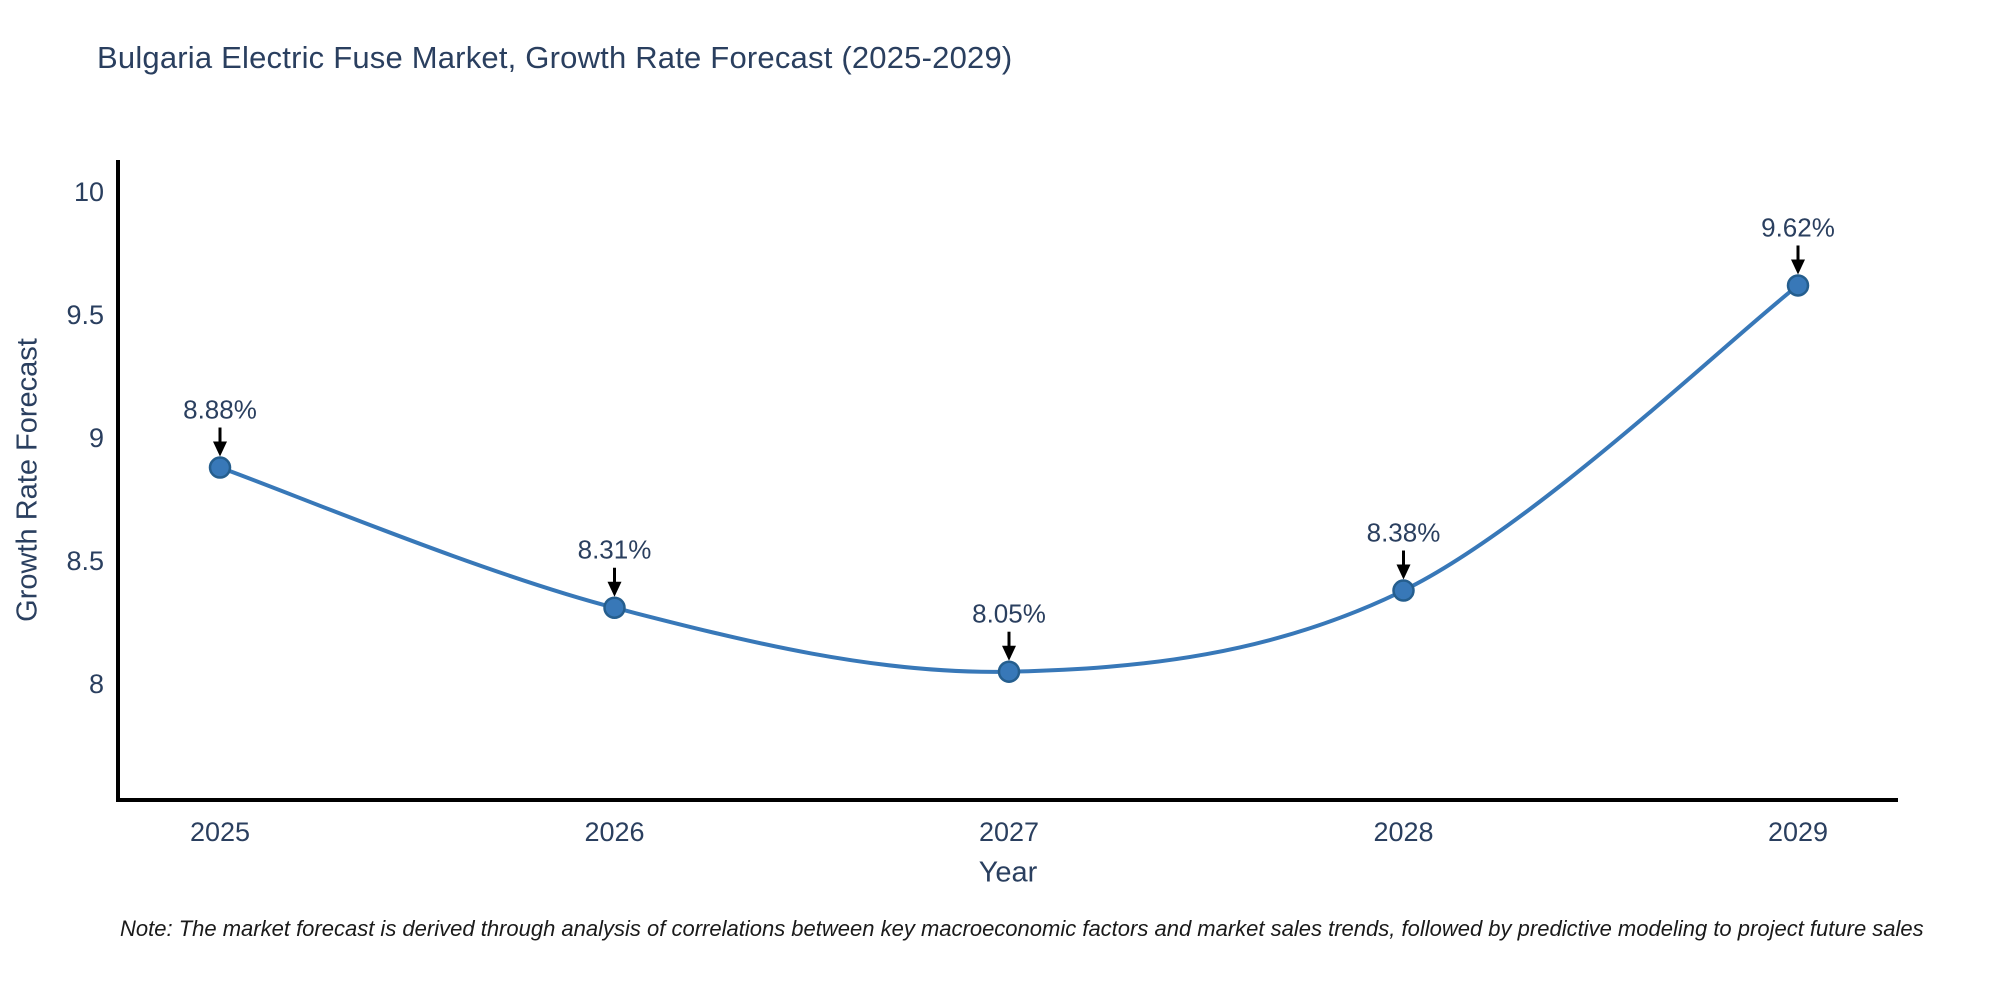  I want to click on x-tick-label: 2027, so click(1009, 832).